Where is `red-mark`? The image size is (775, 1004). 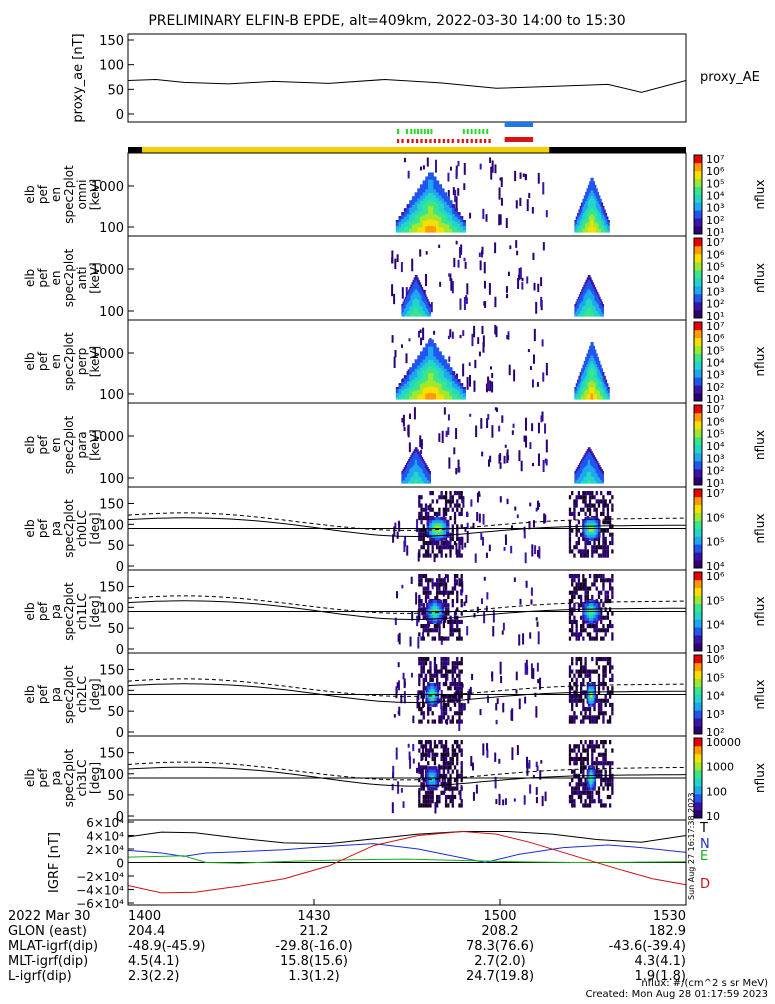
red-mark is located at coordinates (426, 141).